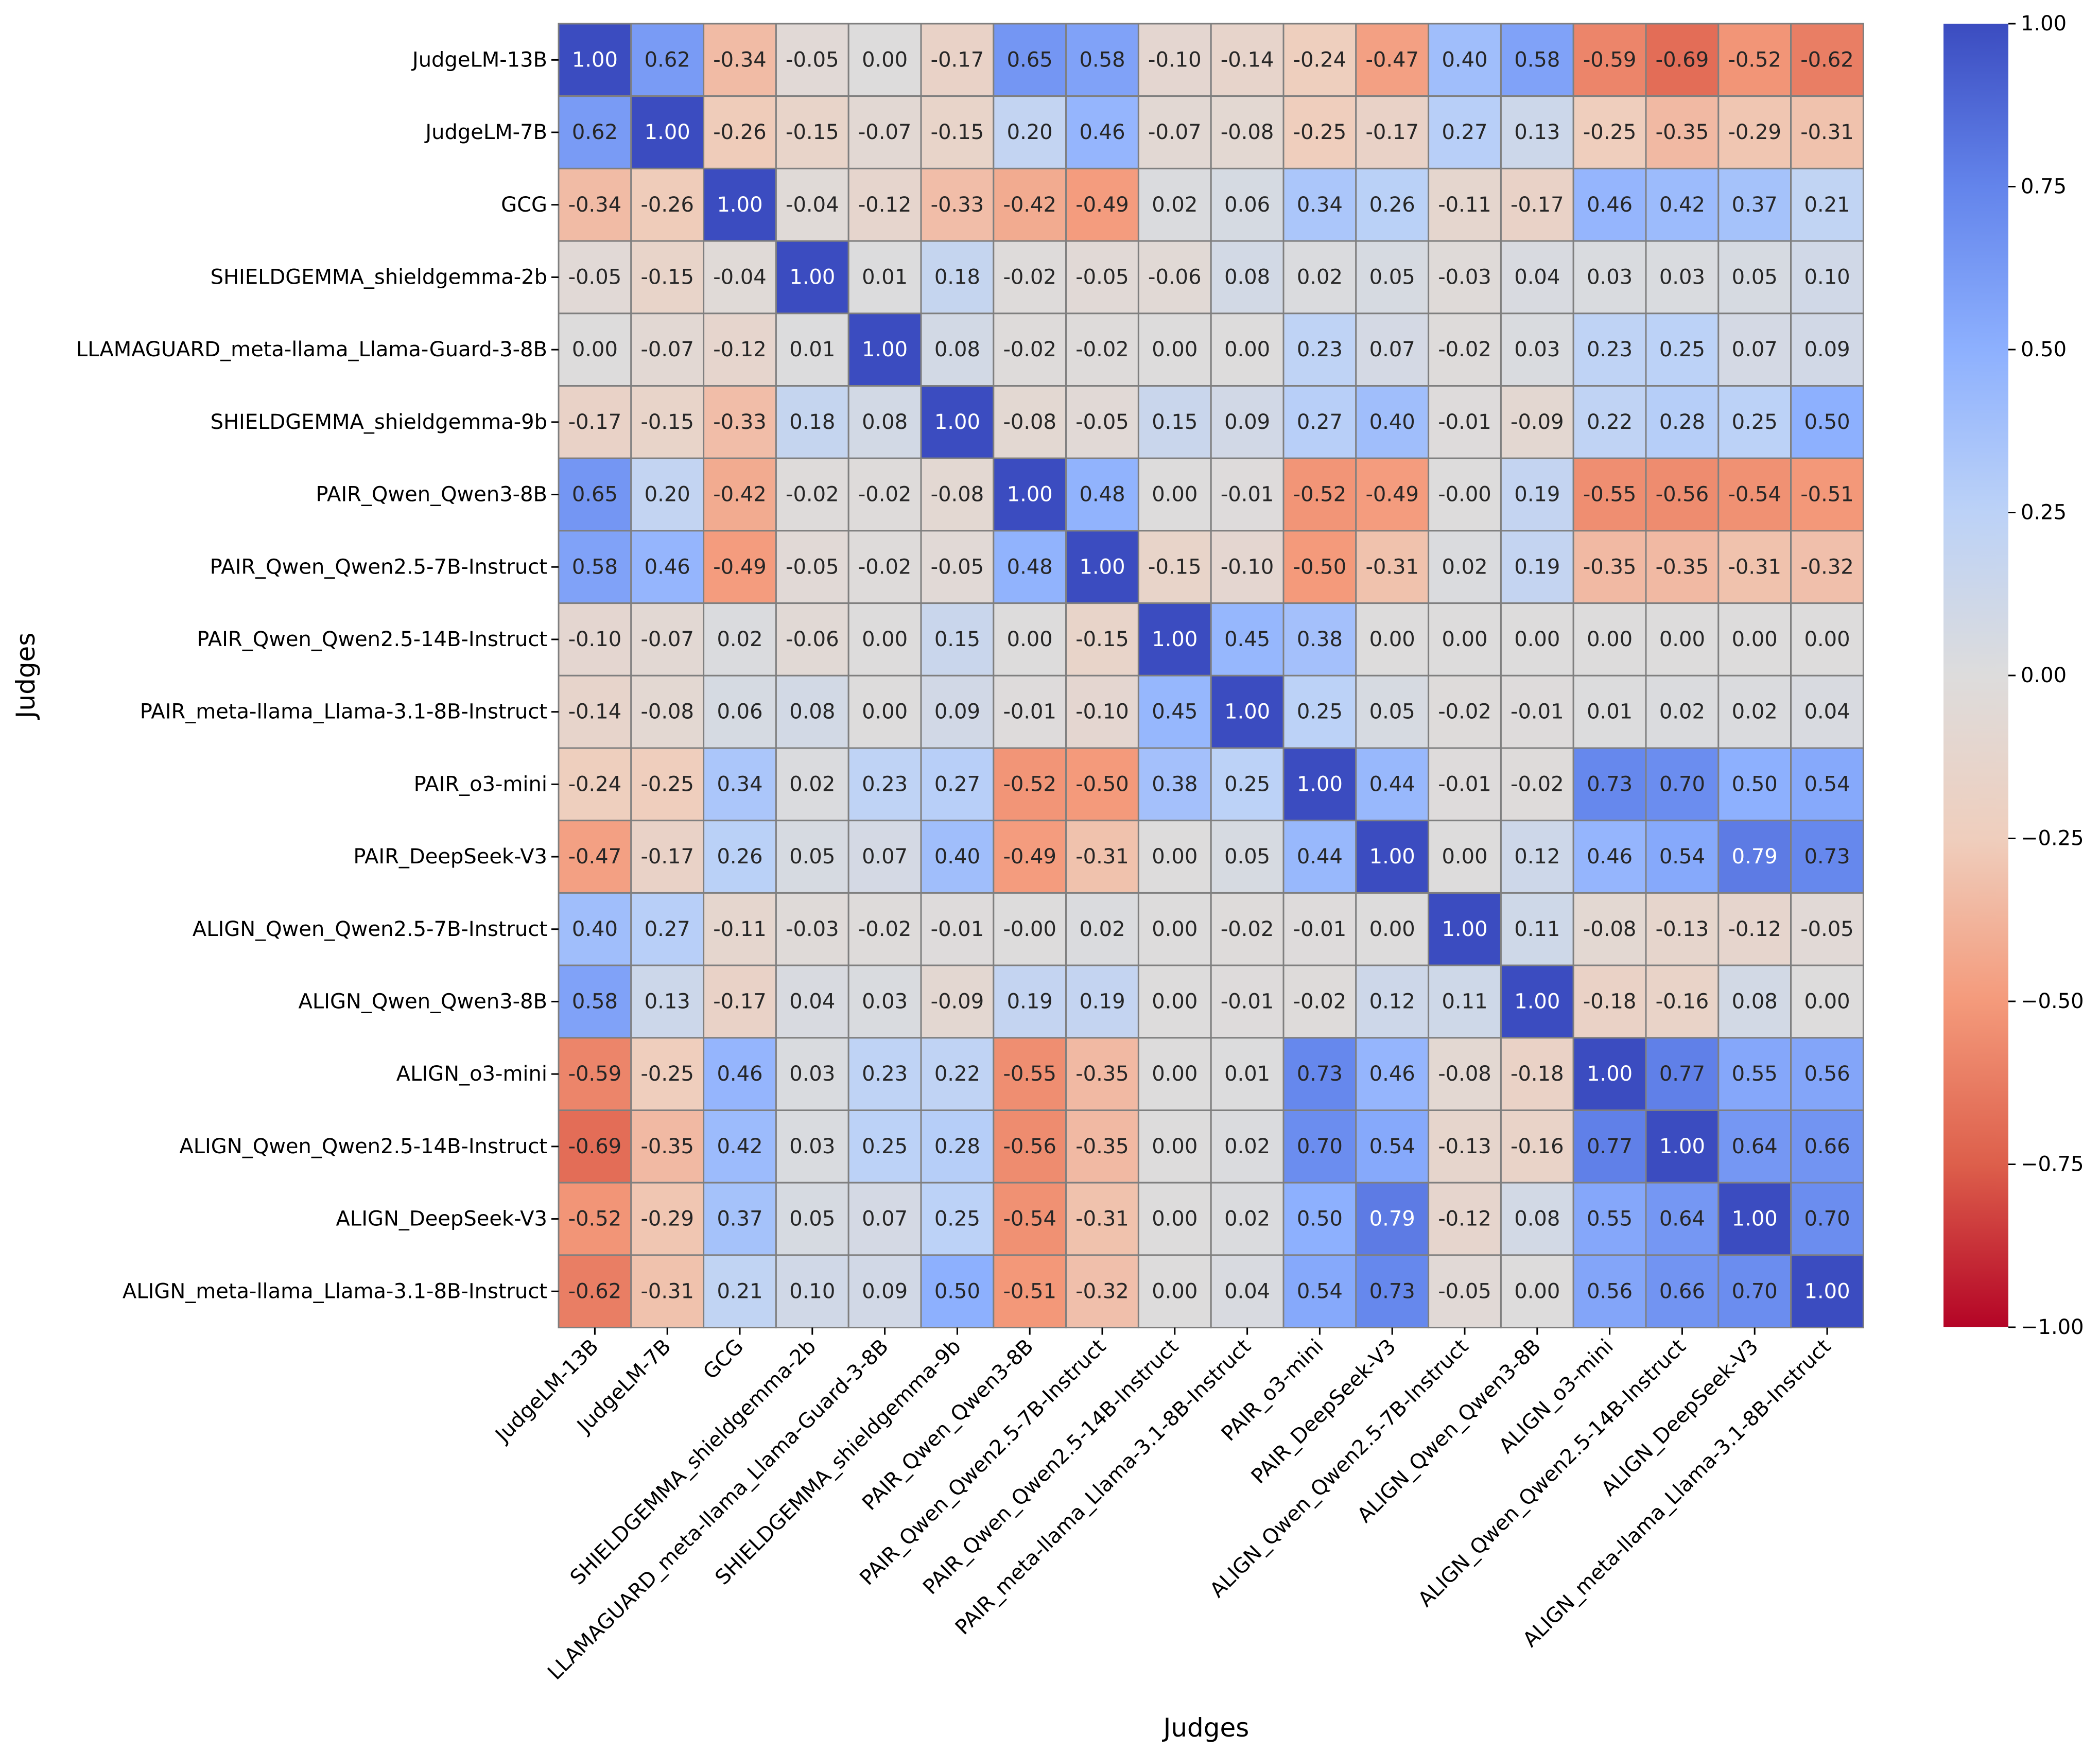 The width and height of the screenshot is (2100, 1752). I want to click on cell-value-label: -0.51, so click(1827, 495).